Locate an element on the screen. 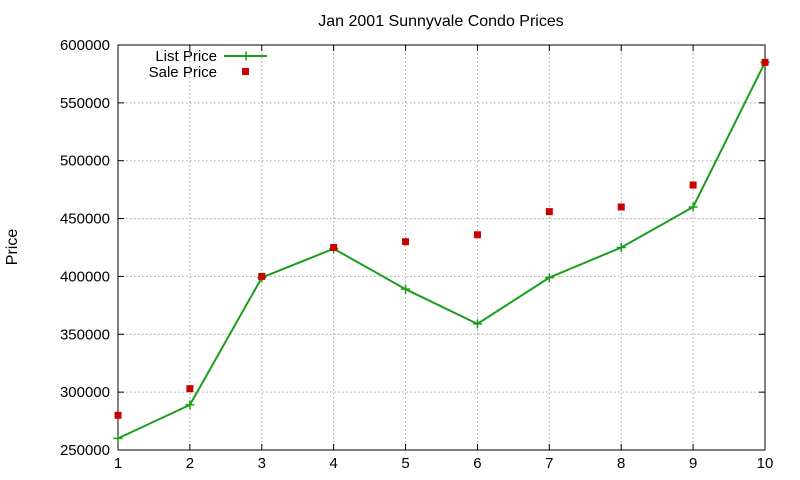 This screenshot has width=800, height=480. x-tick-label: 2 is located at coordinates (190, 463).